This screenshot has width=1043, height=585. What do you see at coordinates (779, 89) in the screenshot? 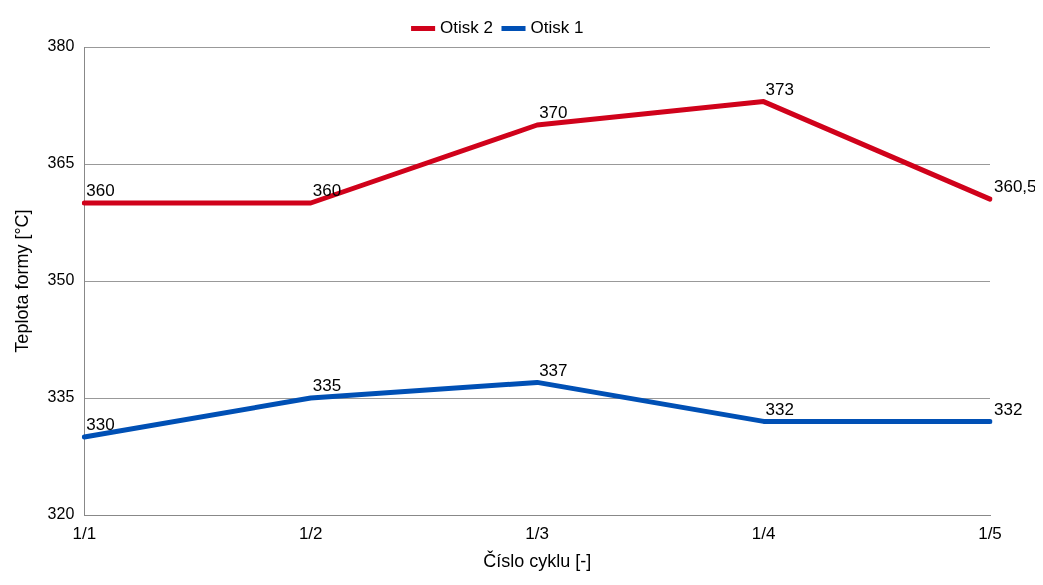
I see `data-label: 373` at bounding box center [779, 89].